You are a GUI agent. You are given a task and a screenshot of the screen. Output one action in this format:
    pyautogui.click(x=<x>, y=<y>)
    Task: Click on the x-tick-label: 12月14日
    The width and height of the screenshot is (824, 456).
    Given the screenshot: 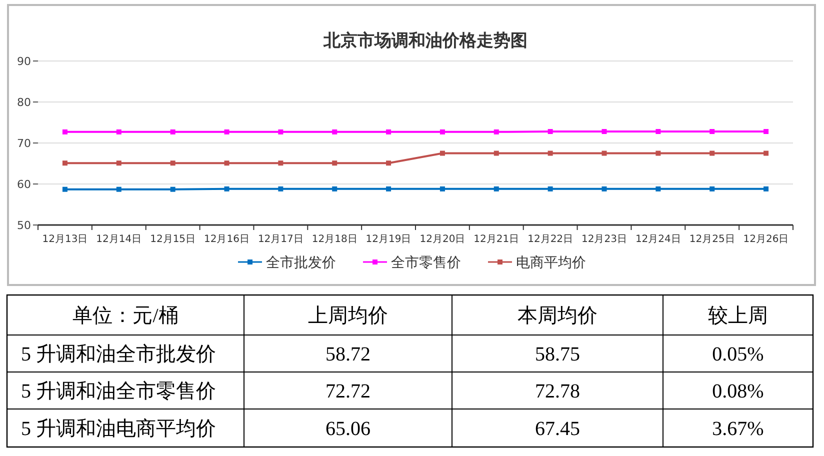 What is the action you would take?
    pyautogui.click(x=119, y=239)
    